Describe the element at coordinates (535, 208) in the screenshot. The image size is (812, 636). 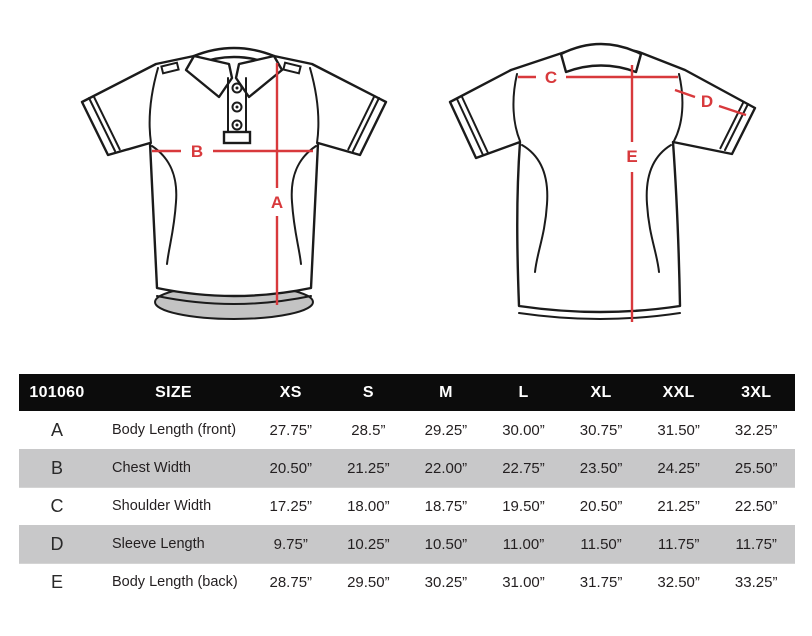
I see `back-left-side-seam` at that location.